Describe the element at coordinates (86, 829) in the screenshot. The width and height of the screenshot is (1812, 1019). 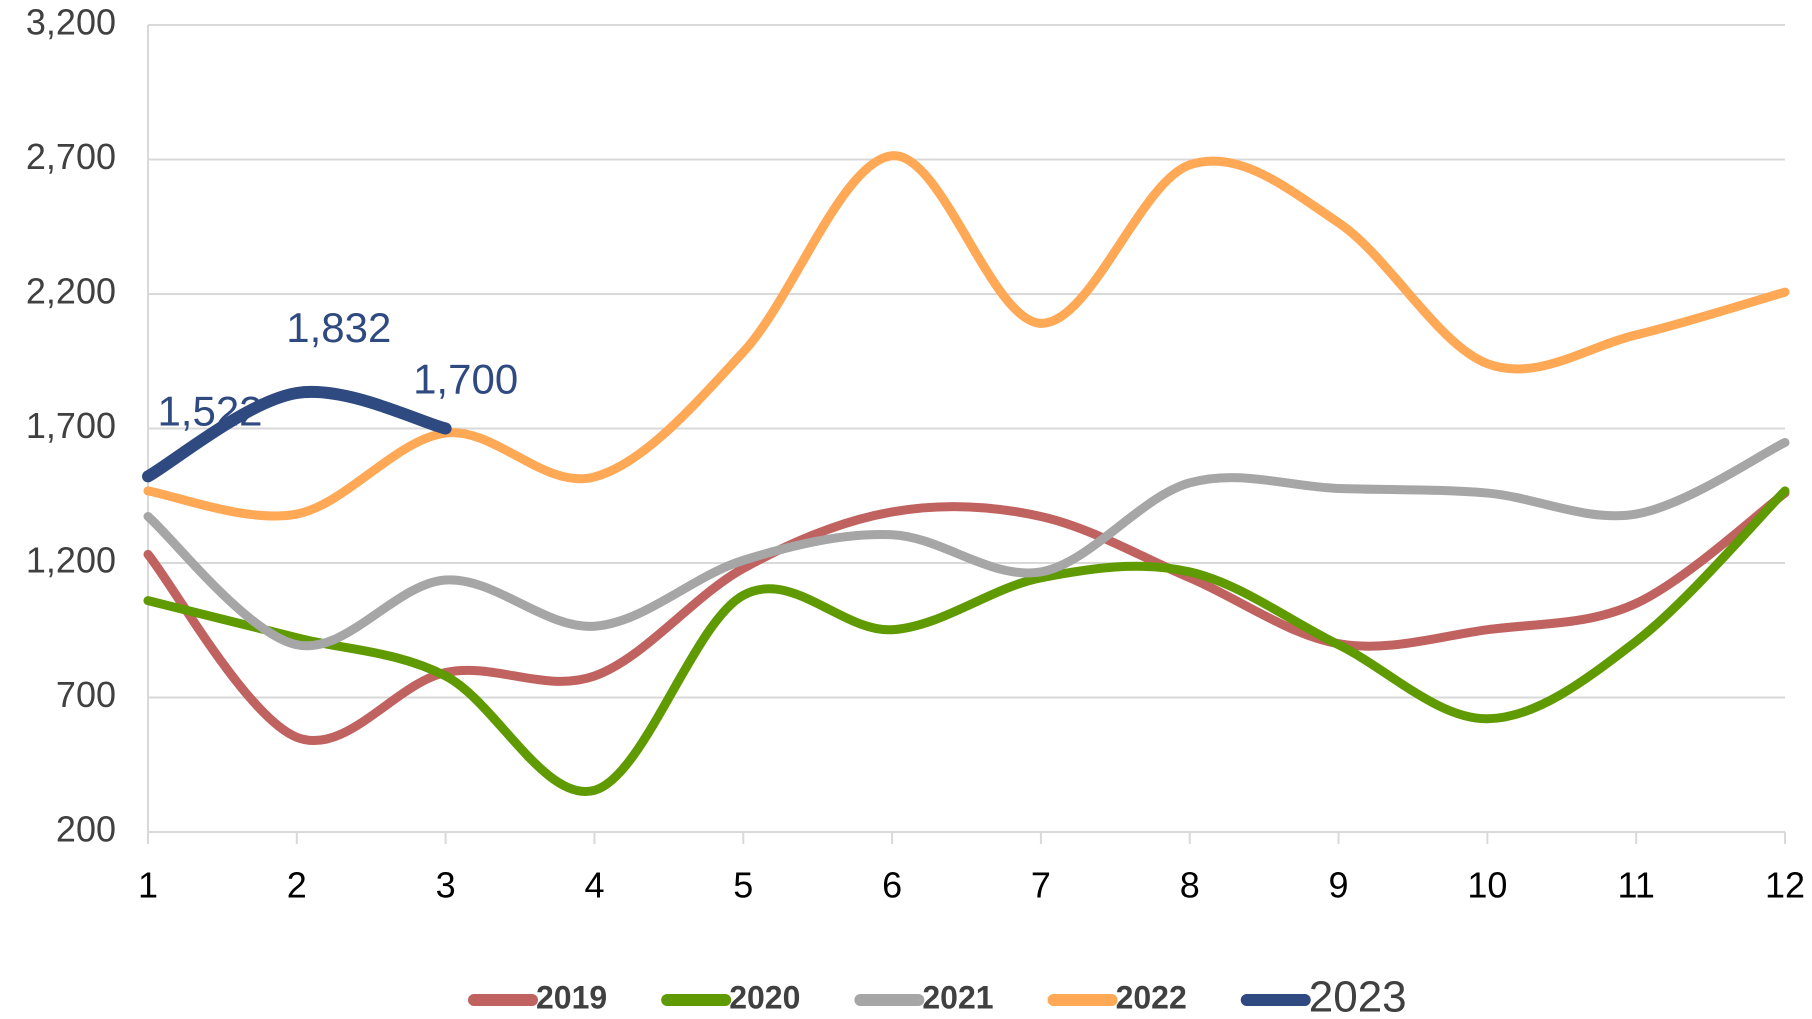
I see `y-tick-label: 200` at that location.